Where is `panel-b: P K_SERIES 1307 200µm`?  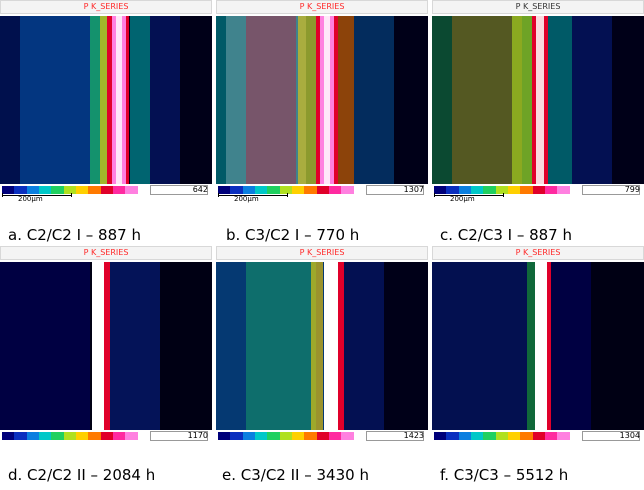
panel-b: P K_SERIES 1307 200µm is located at coordinates (322, 101).